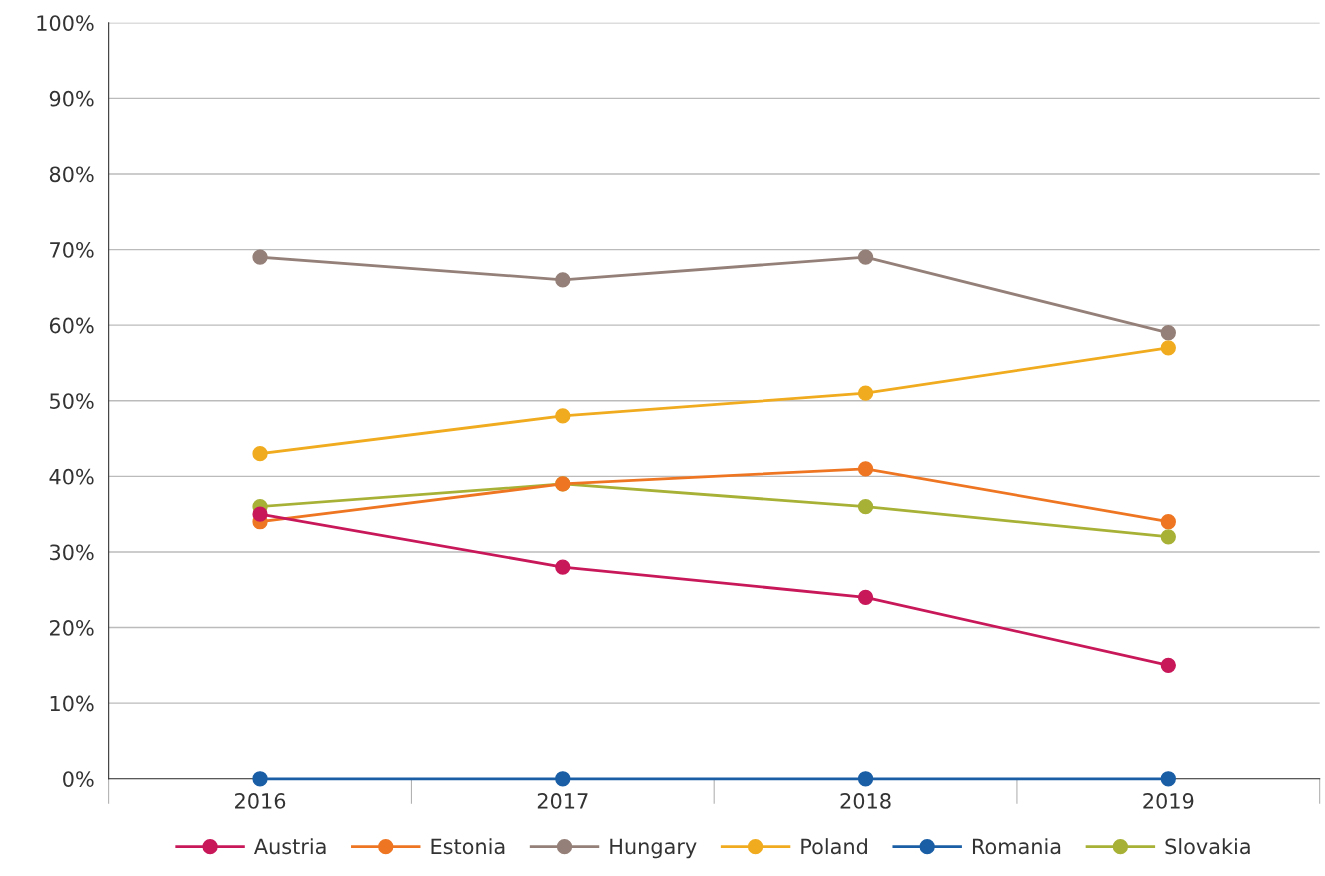  Describe the element at coordinates (71, 174) in the screenshot. I see `y-tick-label: 80%` at that location.